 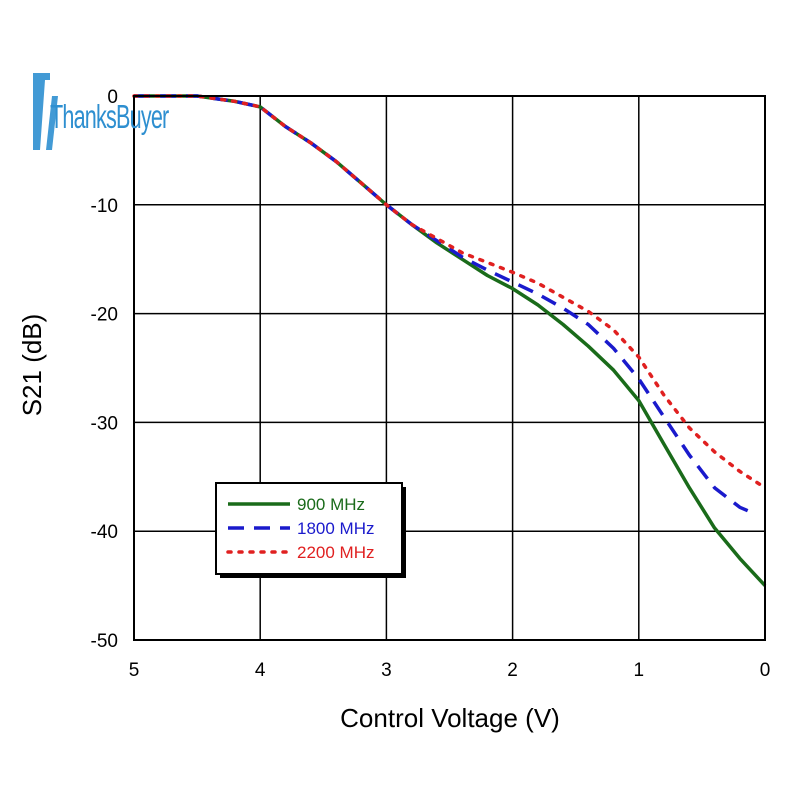 I want to click on y-tick-label: -30, so click(x=104, y=423).